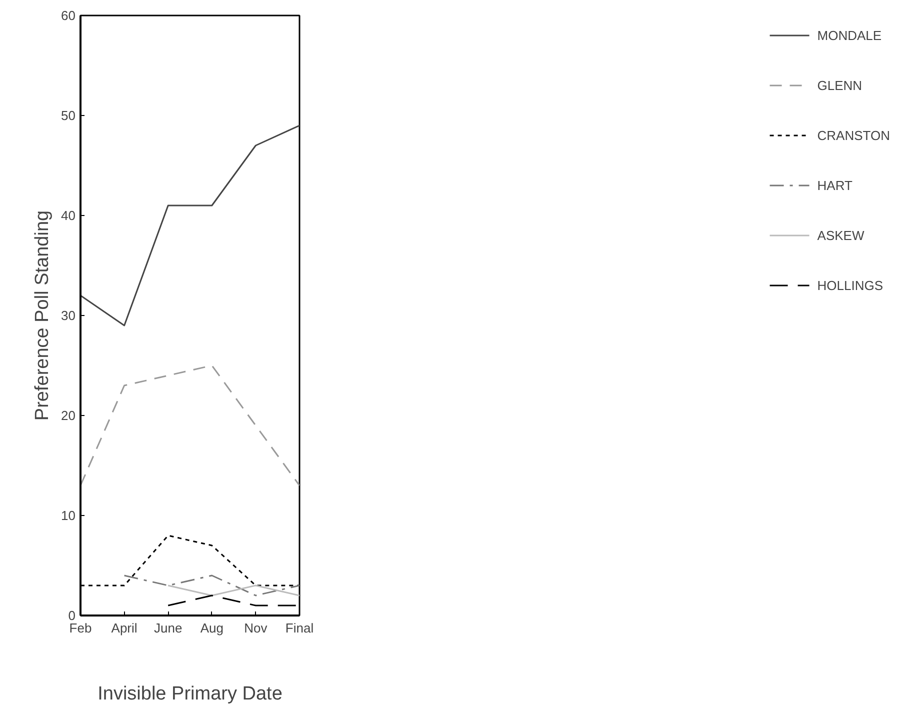 The image size is (901, 727). Describe the element at coordinates (256, 628) in the screenshot. I see `x-tick-label: Nov` at that location.